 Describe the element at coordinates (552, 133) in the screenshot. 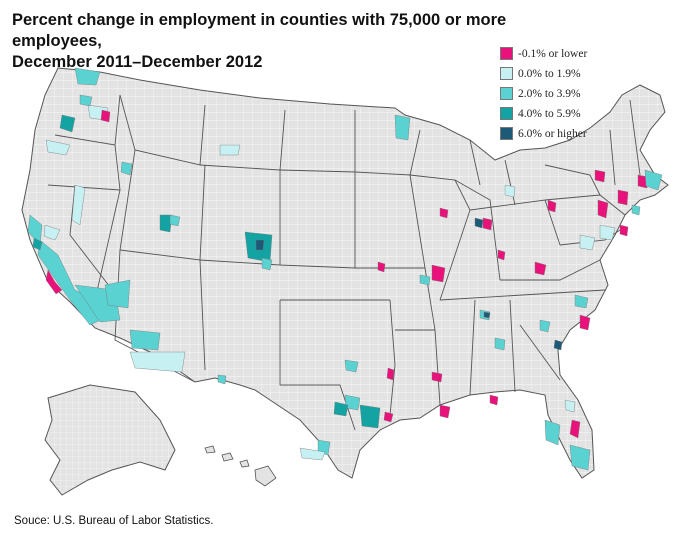

I see `legend-label: 6.0% or higher` at that location.